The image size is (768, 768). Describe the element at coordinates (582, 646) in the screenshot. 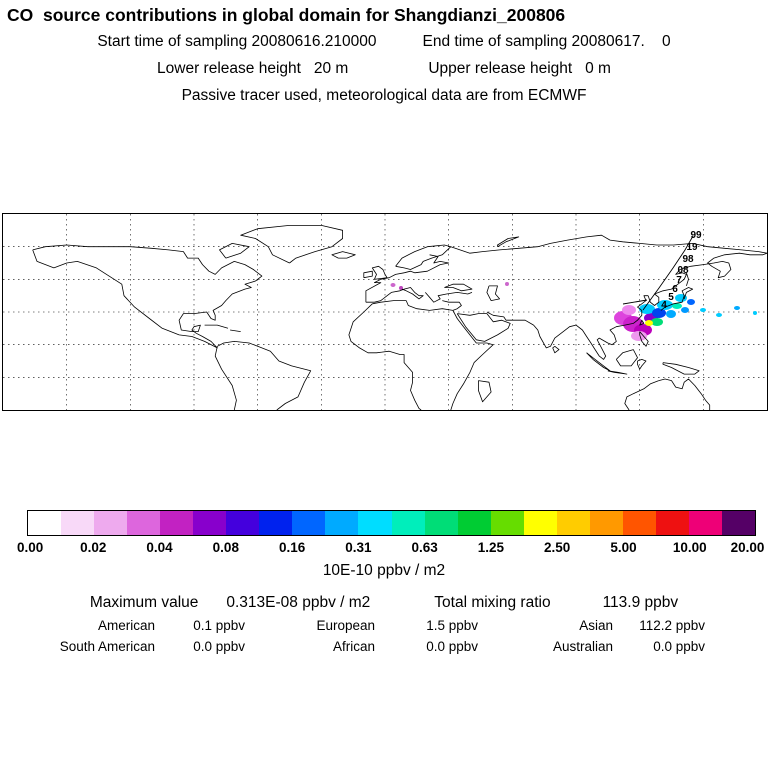

I see `region-name: Australian` at that location.